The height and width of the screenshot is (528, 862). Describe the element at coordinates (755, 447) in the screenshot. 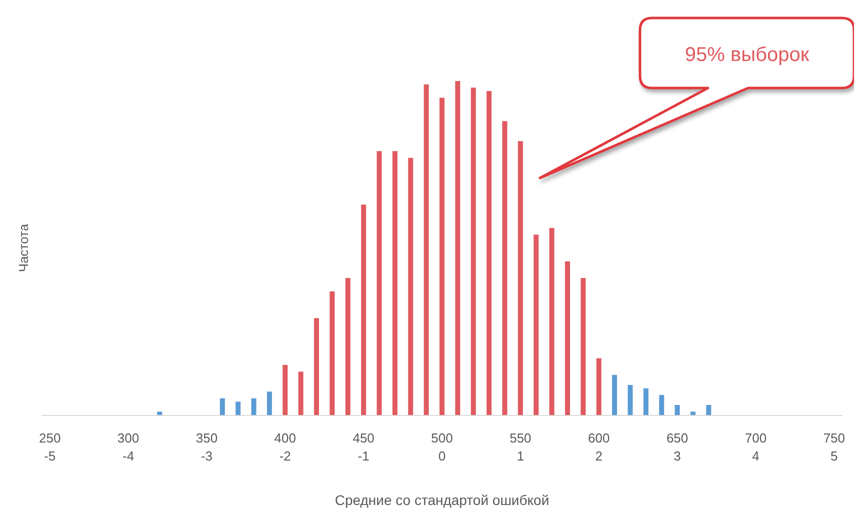

I see `x-tick-label: 700 4` at that location.